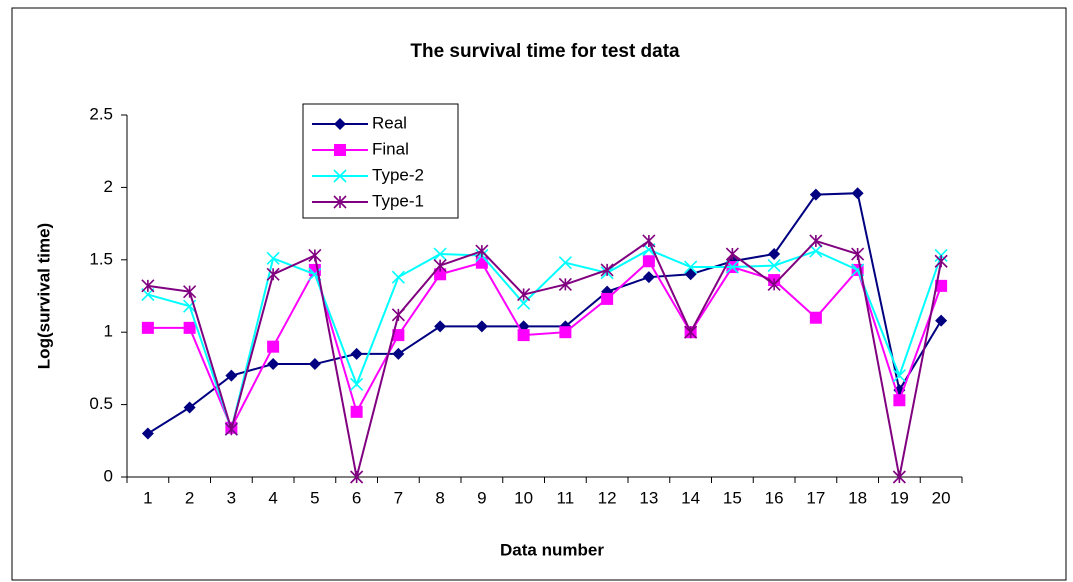 Image resolution: width=1073 pixels, height=582 pixels. I want to click on y-tick-label: 0.5, so click(101, 403).